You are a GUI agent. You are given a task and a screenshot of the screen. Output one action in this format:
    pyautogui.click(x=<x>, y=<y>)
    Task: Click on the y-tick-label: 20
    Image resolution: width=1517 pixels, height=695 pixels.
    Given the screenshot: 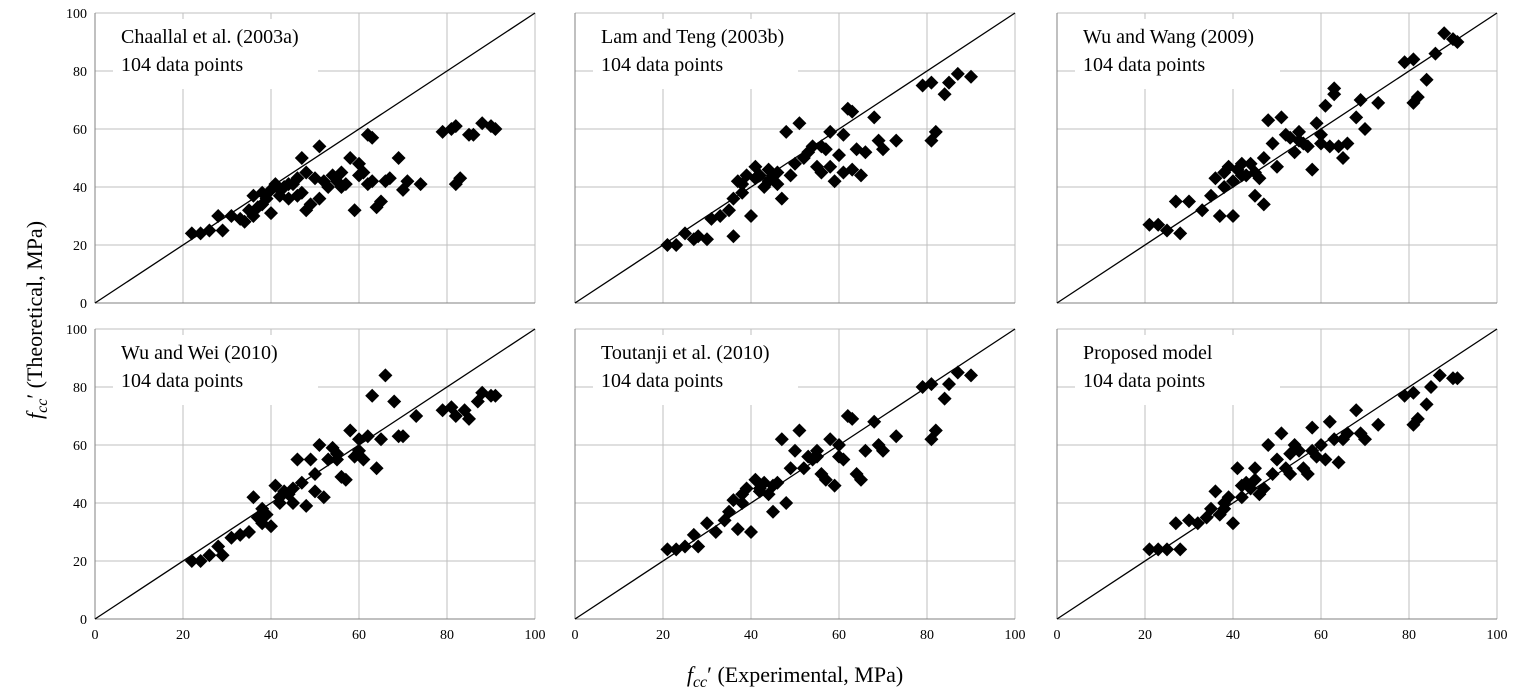 What is the action you would take?
    pyautogui.click(x=80, y=246)
    